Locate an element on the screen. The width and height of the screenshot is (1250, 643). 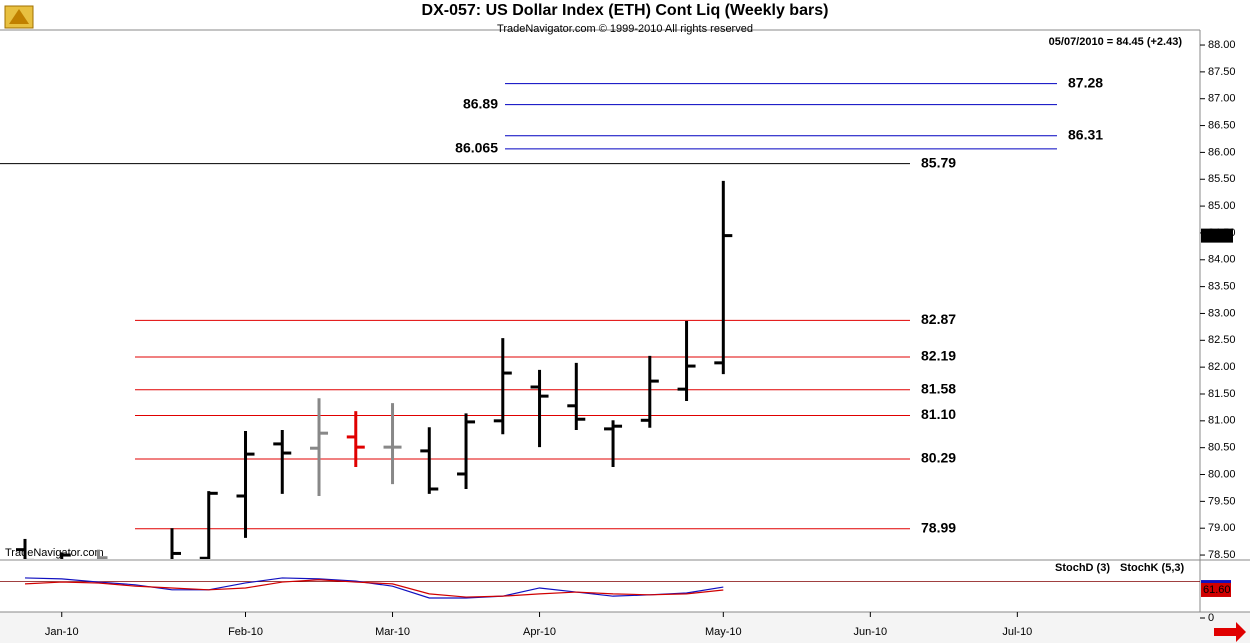
value-tag is located at coordinates (1216, 589).